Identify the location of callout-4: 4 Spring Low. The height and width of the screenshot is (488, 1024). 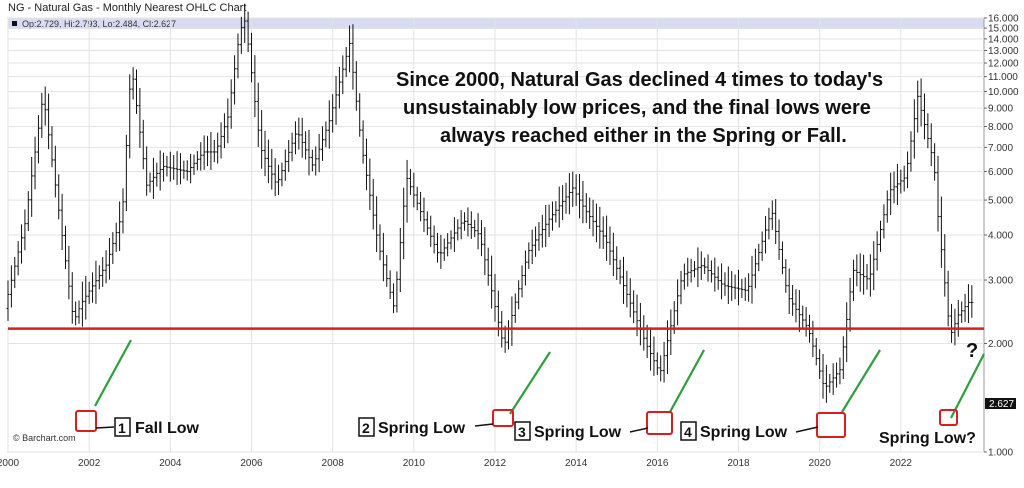
(749, 431).